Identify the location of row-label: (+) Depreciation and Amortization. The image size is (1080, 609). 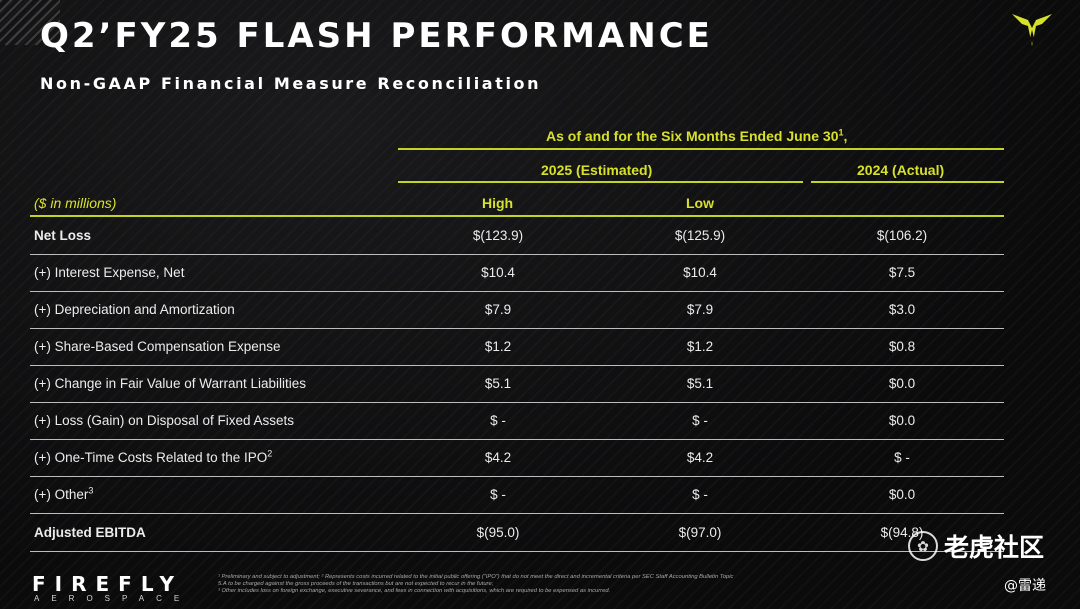
(134, 309).